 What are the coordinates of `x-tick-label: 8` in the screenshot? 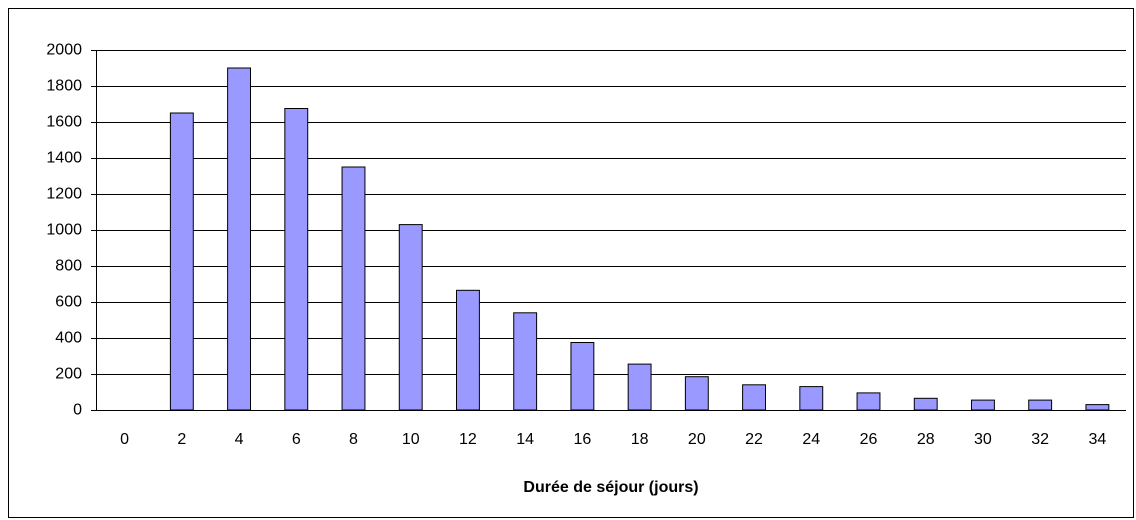 It's located at (353, 439).